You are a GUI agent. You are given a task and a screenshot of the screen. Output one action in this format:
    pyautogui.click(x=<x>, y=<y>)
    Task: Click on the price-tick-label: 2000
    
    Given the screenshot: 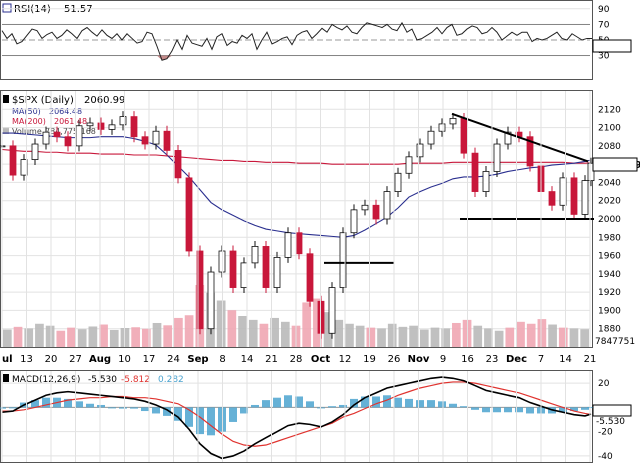 What is the action you would take?
    pyautogui.click(x=609, y=220)
    